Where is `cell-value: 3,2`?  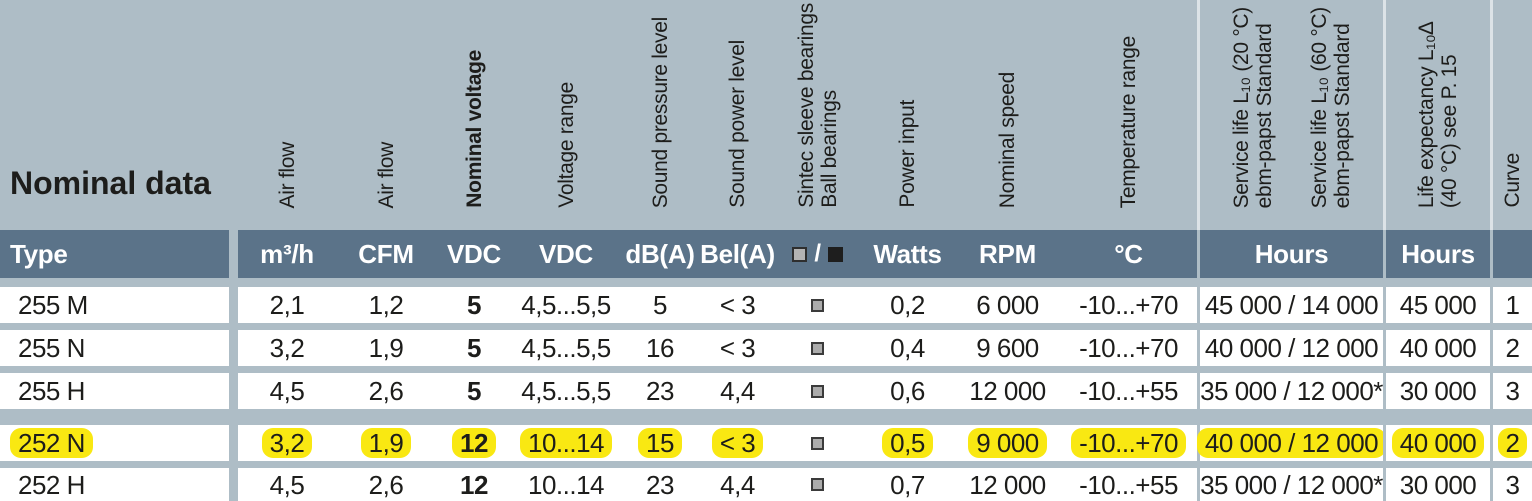
cell-value: 3,2 is located at coordinates (287, 348).